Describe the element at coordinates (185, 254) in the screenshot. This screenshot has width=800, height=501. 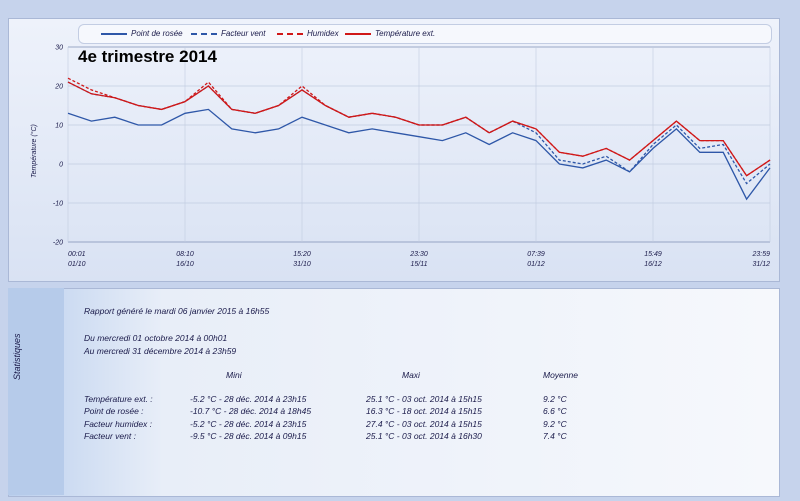
I see `x-tick-time: 08:10` at that location.